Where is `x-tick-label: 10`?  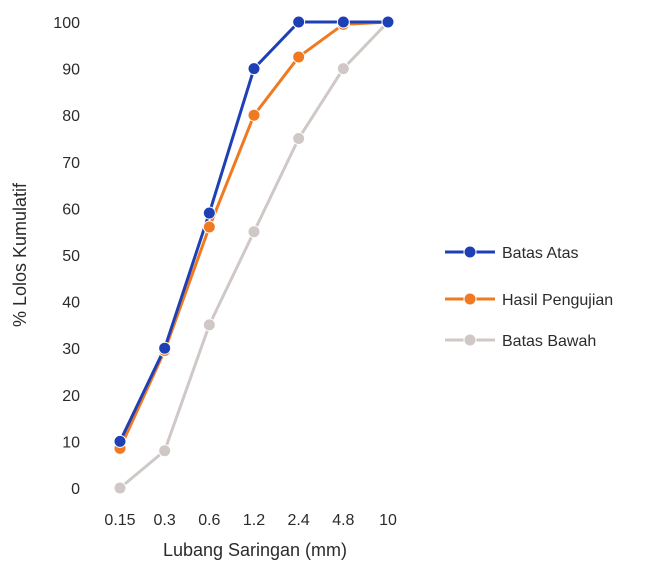
x-tick-label: 10 is located at coordinates (388, 520).